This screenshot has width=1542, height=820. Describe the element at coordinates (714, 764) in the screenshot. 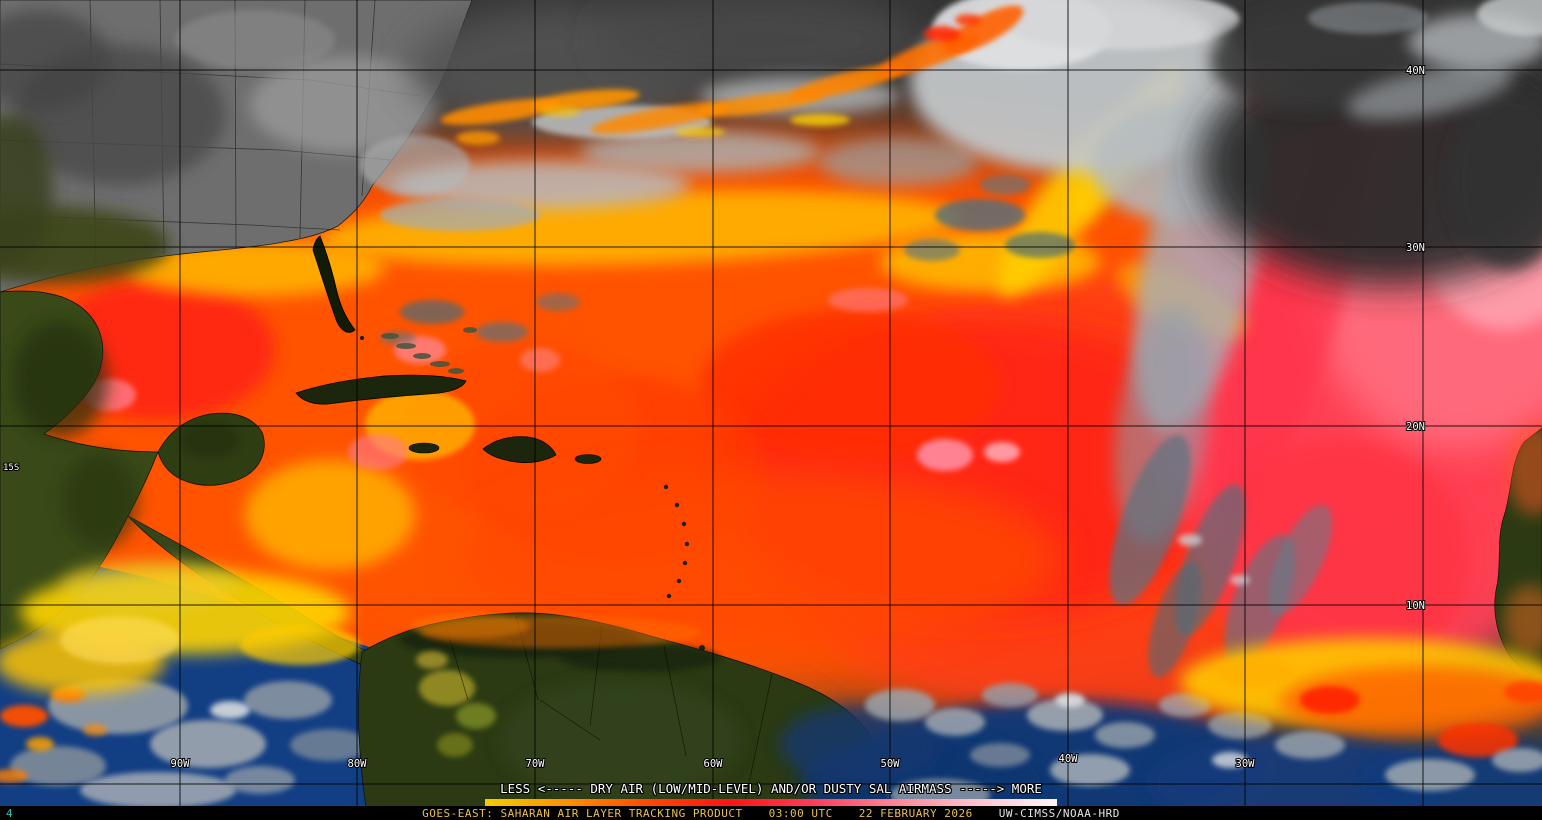

I see `grid-label-60w: 60W` at that location.